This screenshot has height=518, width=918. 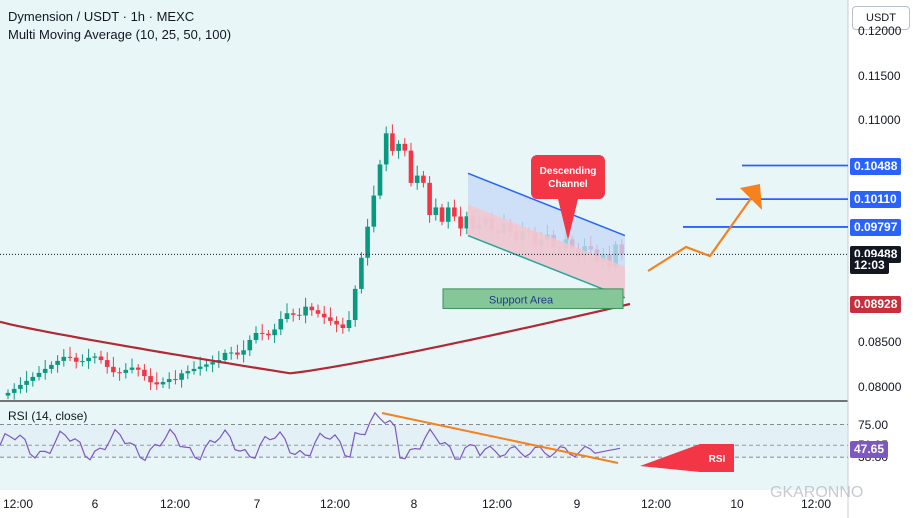 What do you see at coordinates (876, 166) in the screenshot?
I see `price-tag: 0.10488` at bounding box center [876, 166].